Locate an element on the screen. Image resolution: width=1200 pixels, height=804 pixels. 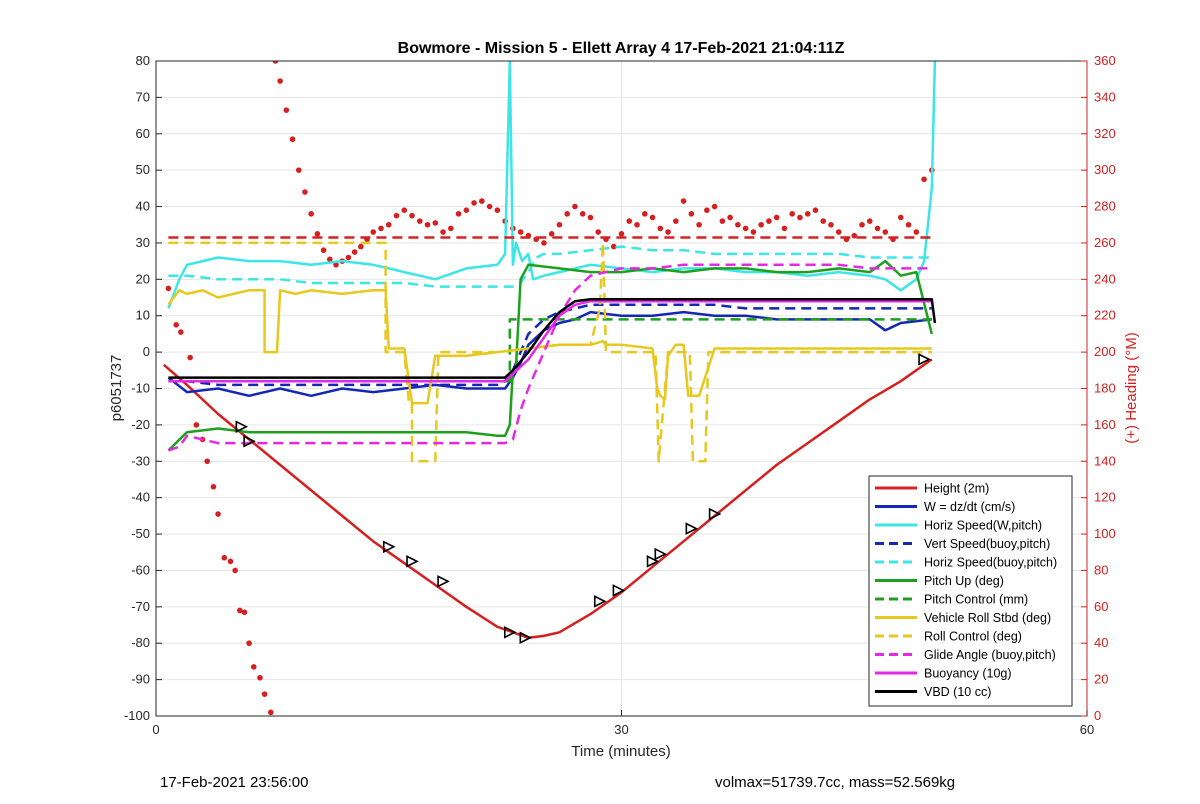
y-tick-label: 50 is located at coordinates (143, 169).